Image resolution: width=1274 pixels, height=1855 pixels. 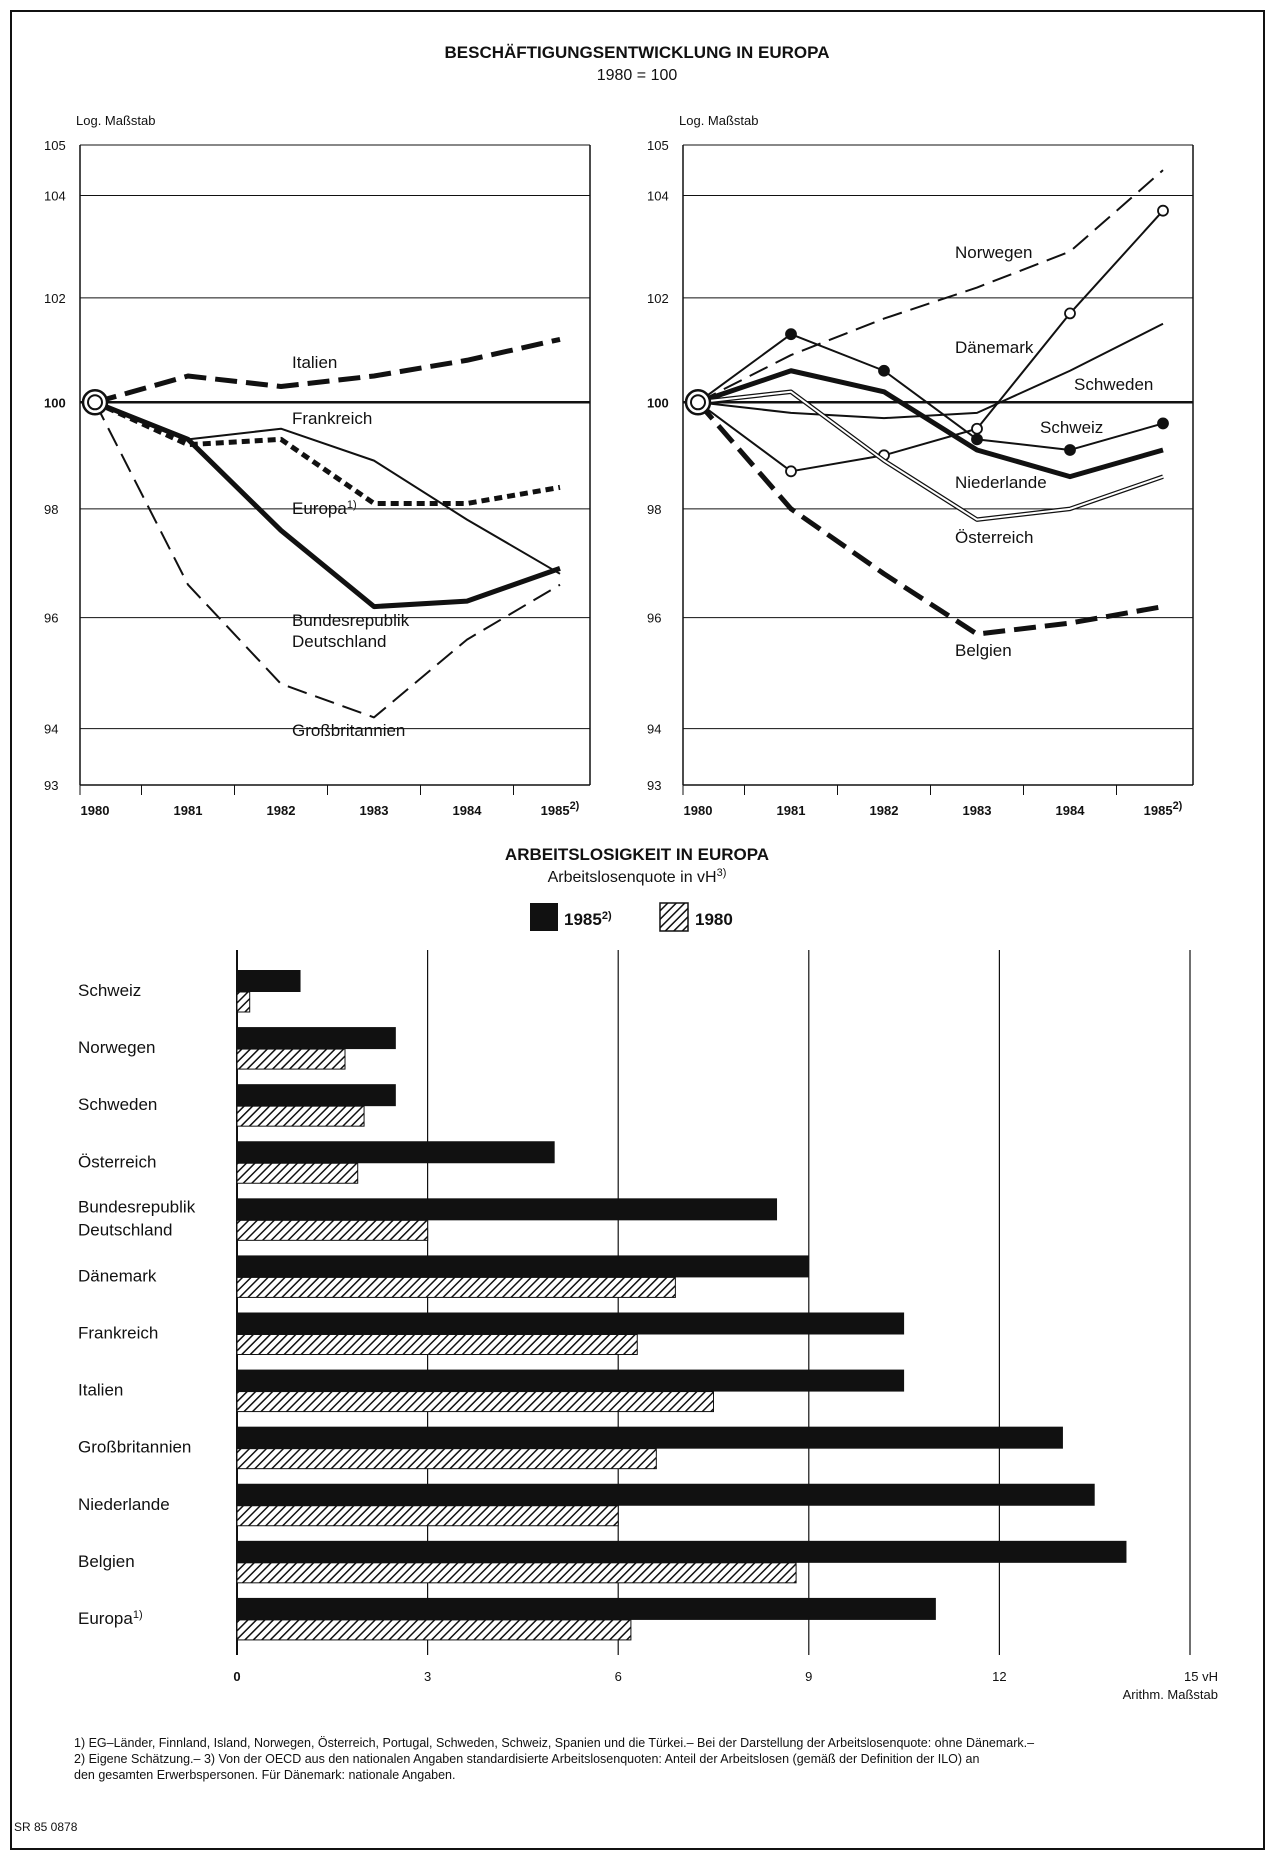 What do you see at coordinates (138, 1615) in the screenshot?
I see `category-note: 1)` at bounding box center [138, 1615].